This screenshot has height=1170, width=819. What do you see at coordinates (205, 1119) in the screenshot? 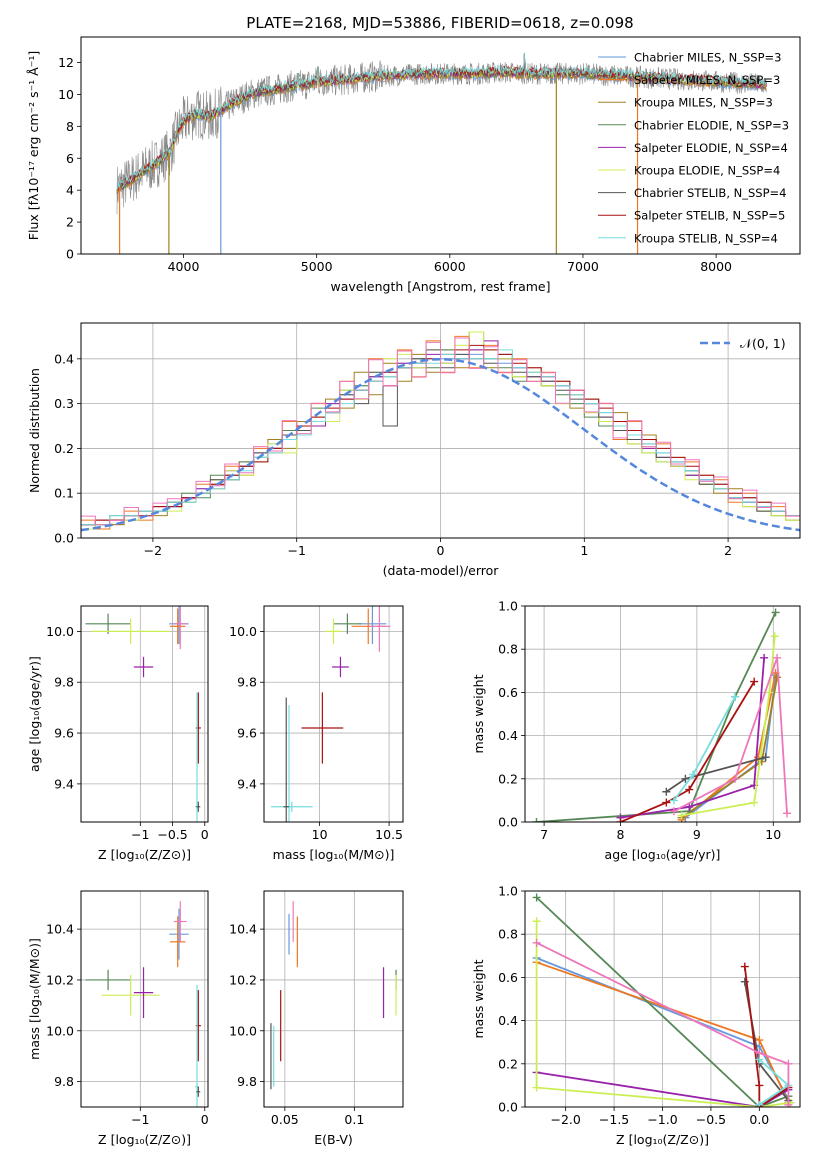
I see `mass_vs_Z-xtick-label: 0` at bounding box center [205, 1119].